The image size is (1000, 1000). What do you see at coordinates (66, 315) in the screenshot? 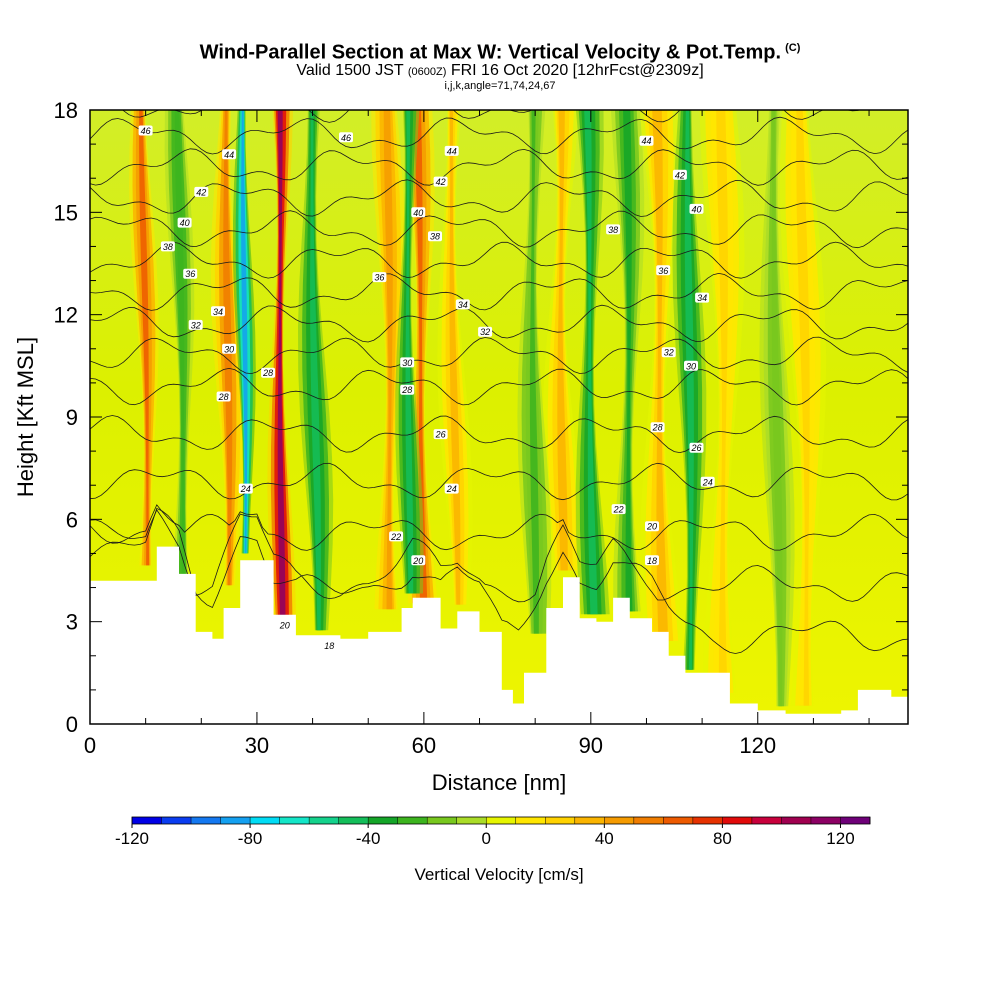
I see `y-tick-label: 12` at bounding box center [66, 315].